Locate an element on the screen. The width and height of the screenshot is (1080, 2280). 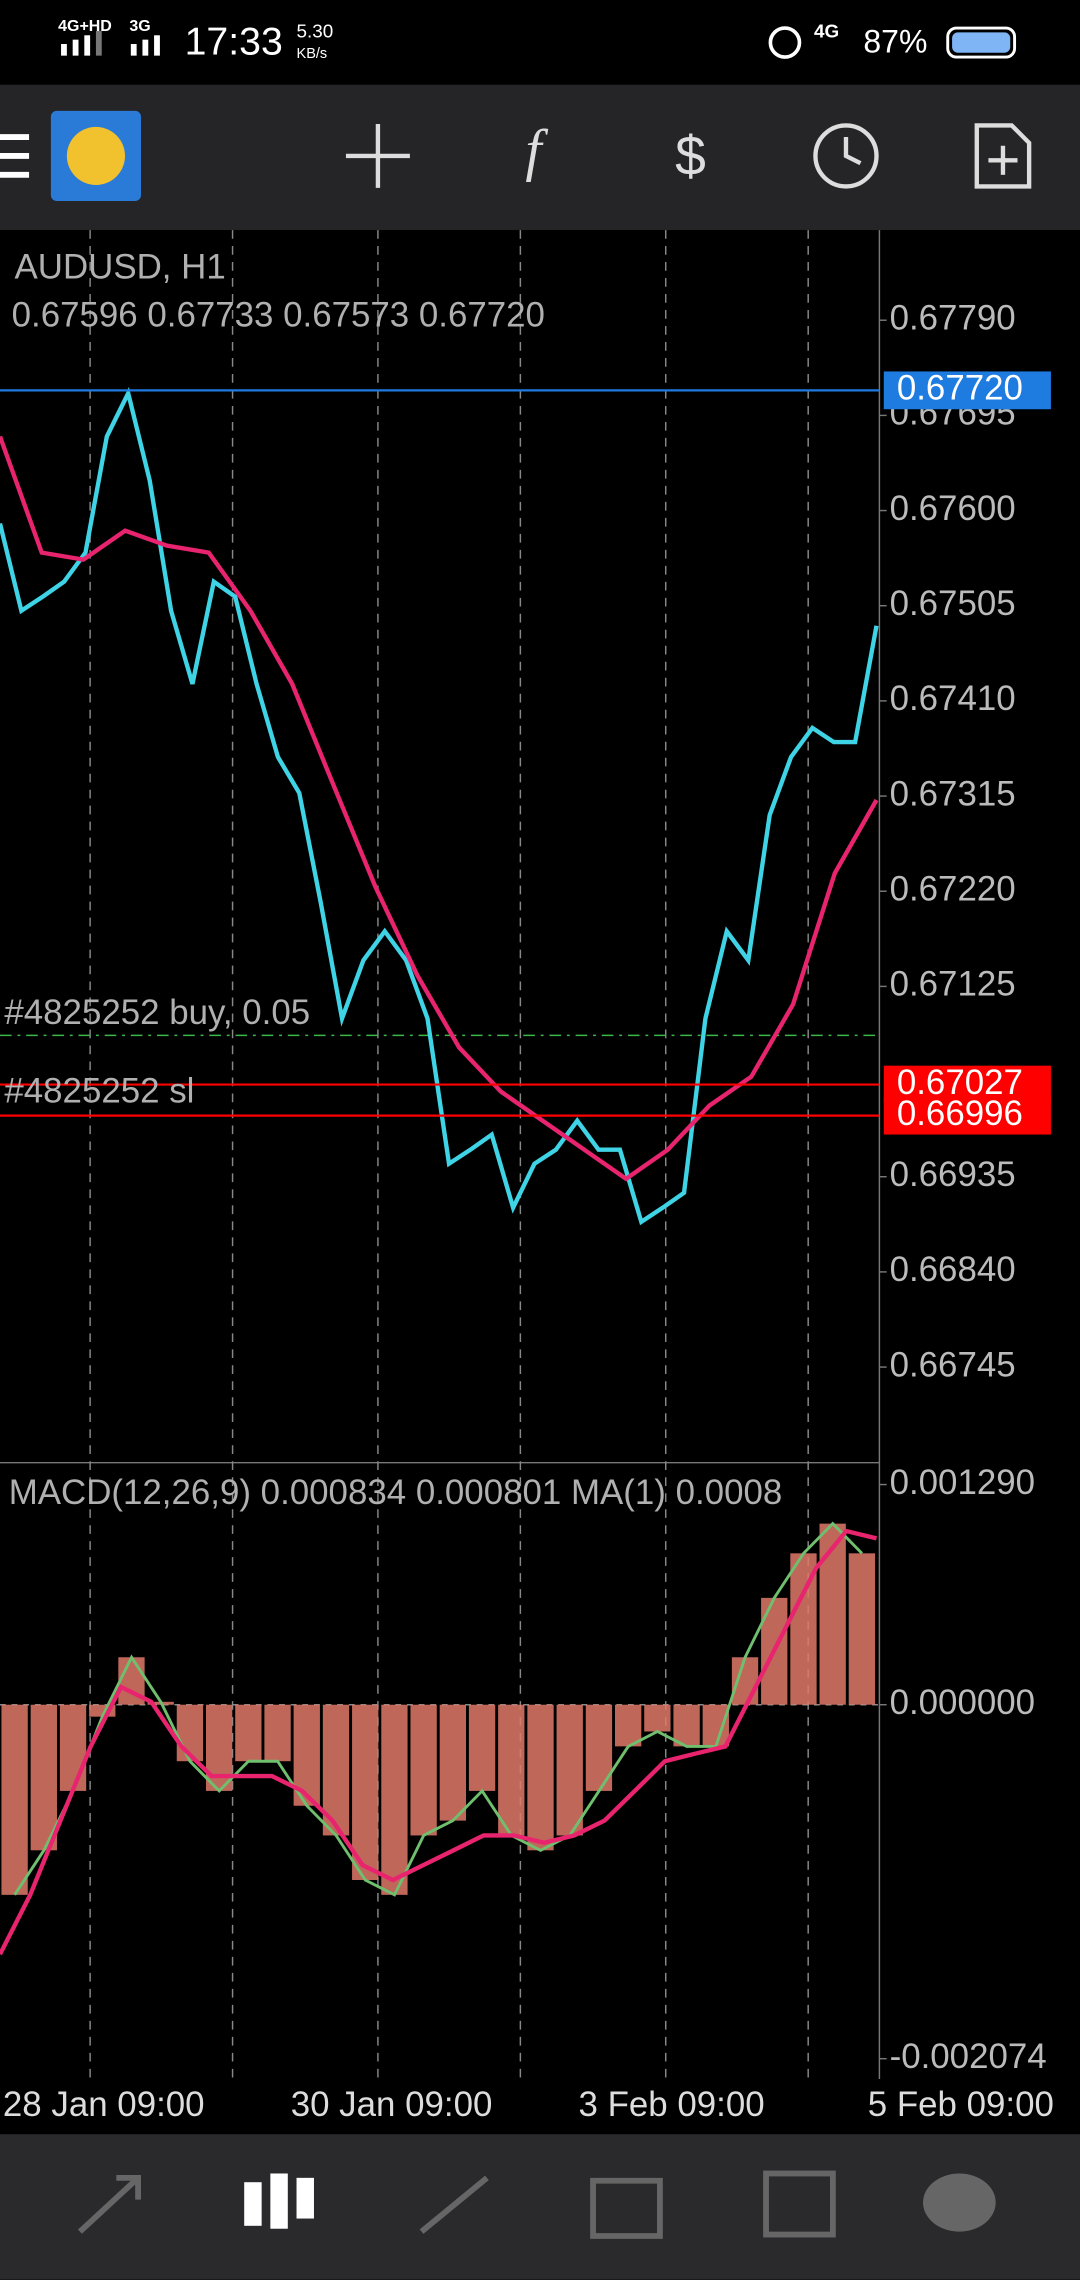
battery-icon is located at coordinates (981, 42).